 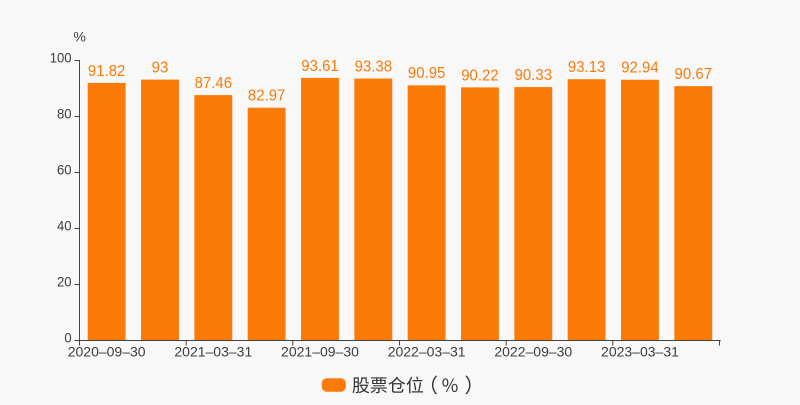 I want to click on svg-text: 91.82, so click(x=107, y=71).